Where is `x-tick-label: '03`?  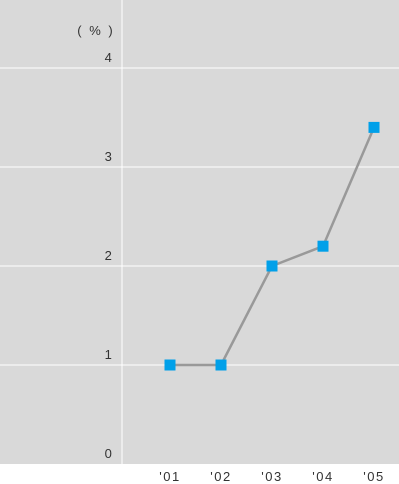
x-tick-label: '03 is located at coordinates (271, 476).